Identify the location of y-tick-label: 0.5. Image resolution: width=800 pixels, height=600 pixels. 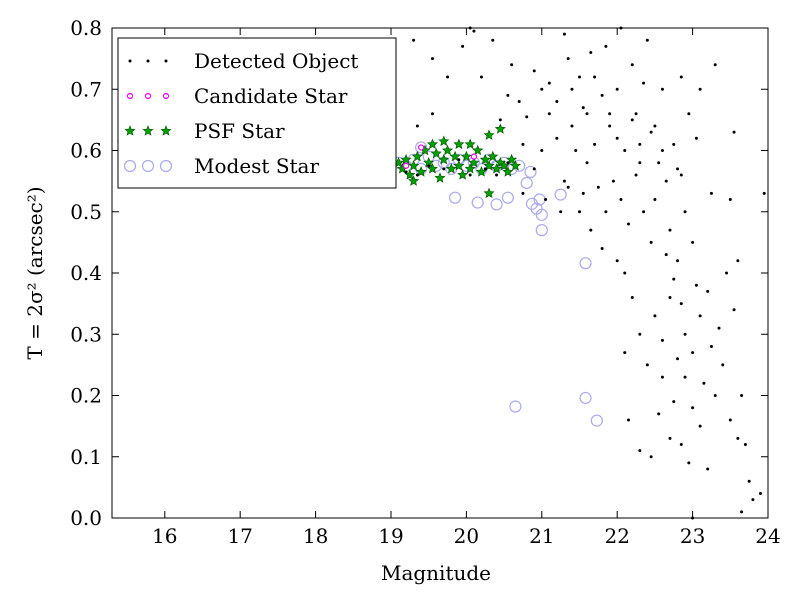
(86, 212).